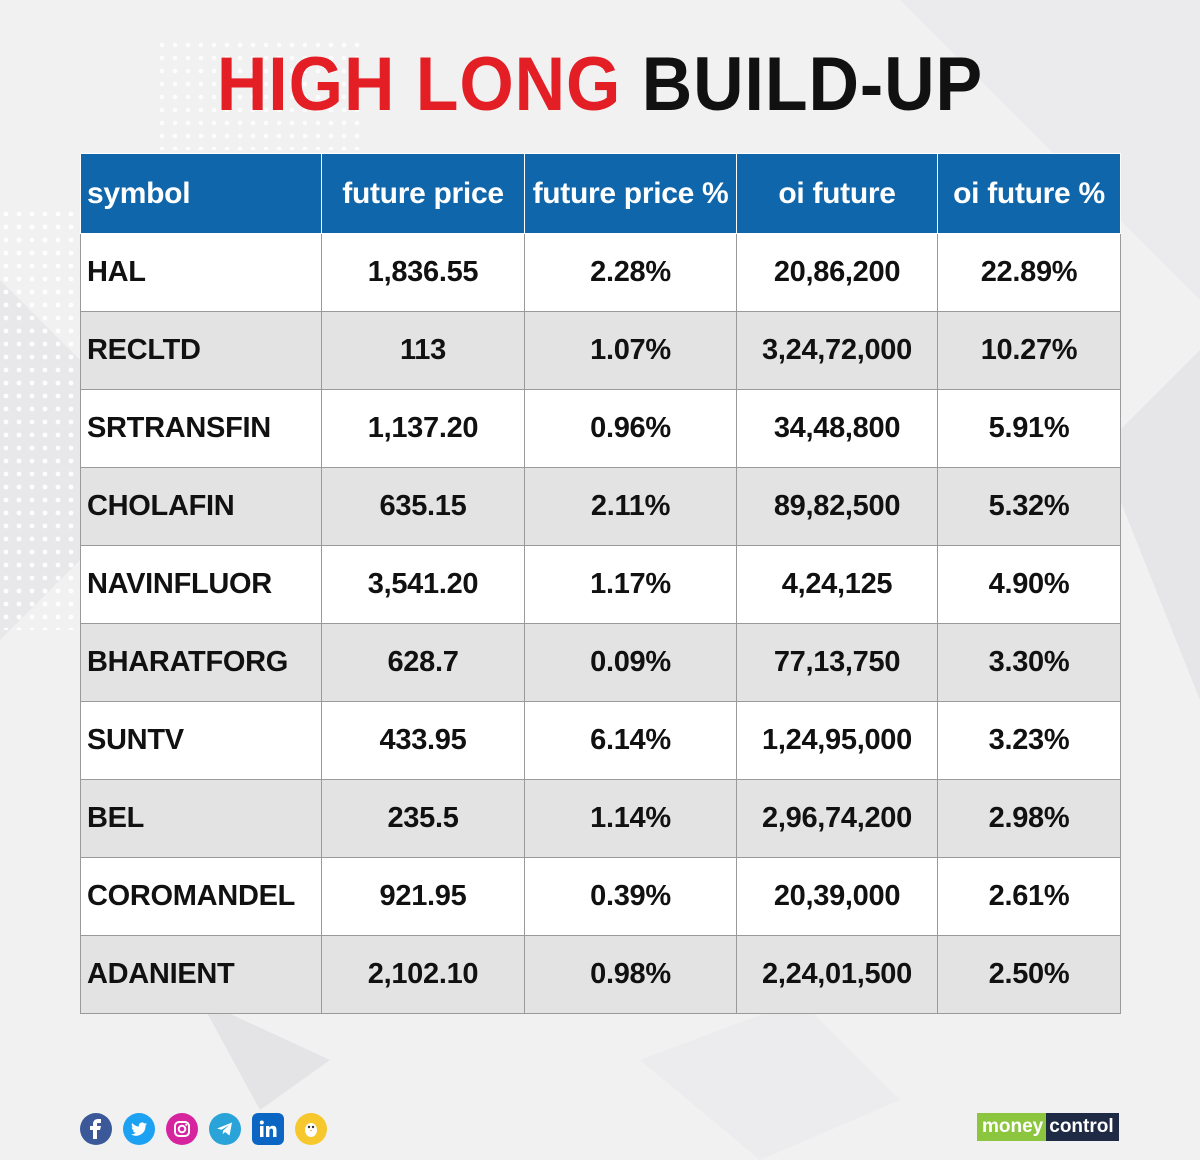 This screenshot has height=1160, width=1200. I want to click on logo-part-money: money, so click(1012, 1127).